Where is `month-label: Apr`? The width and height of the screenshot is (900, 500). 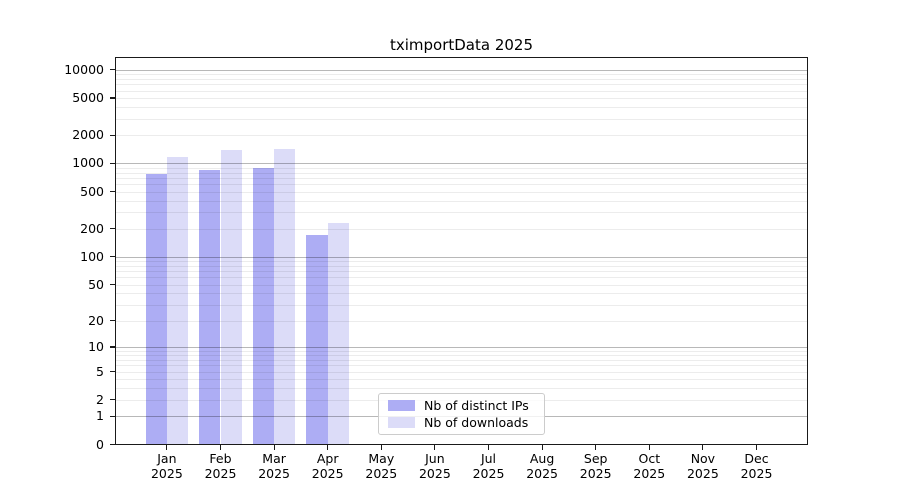 month-label: Apr is located at coordinates (327, 458).